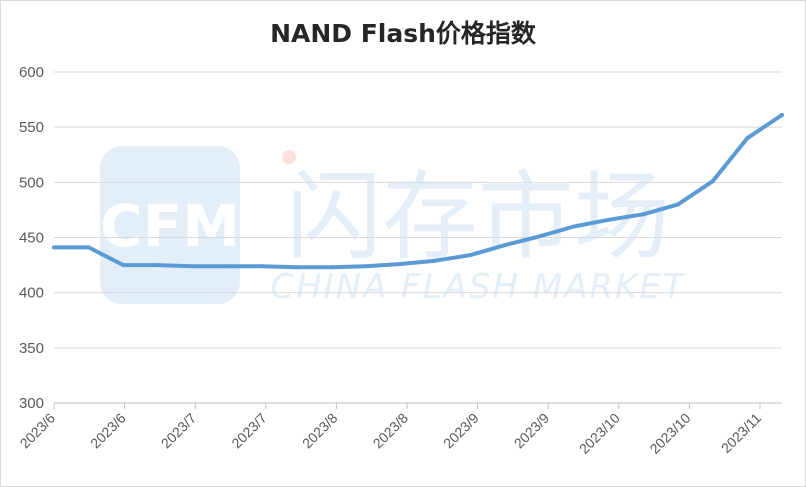 The width and height of the screenshot is (806, 487). Describe the element at coordinates (31, 348) in the screenshot. I see `y-tick-label: 350` at that location.